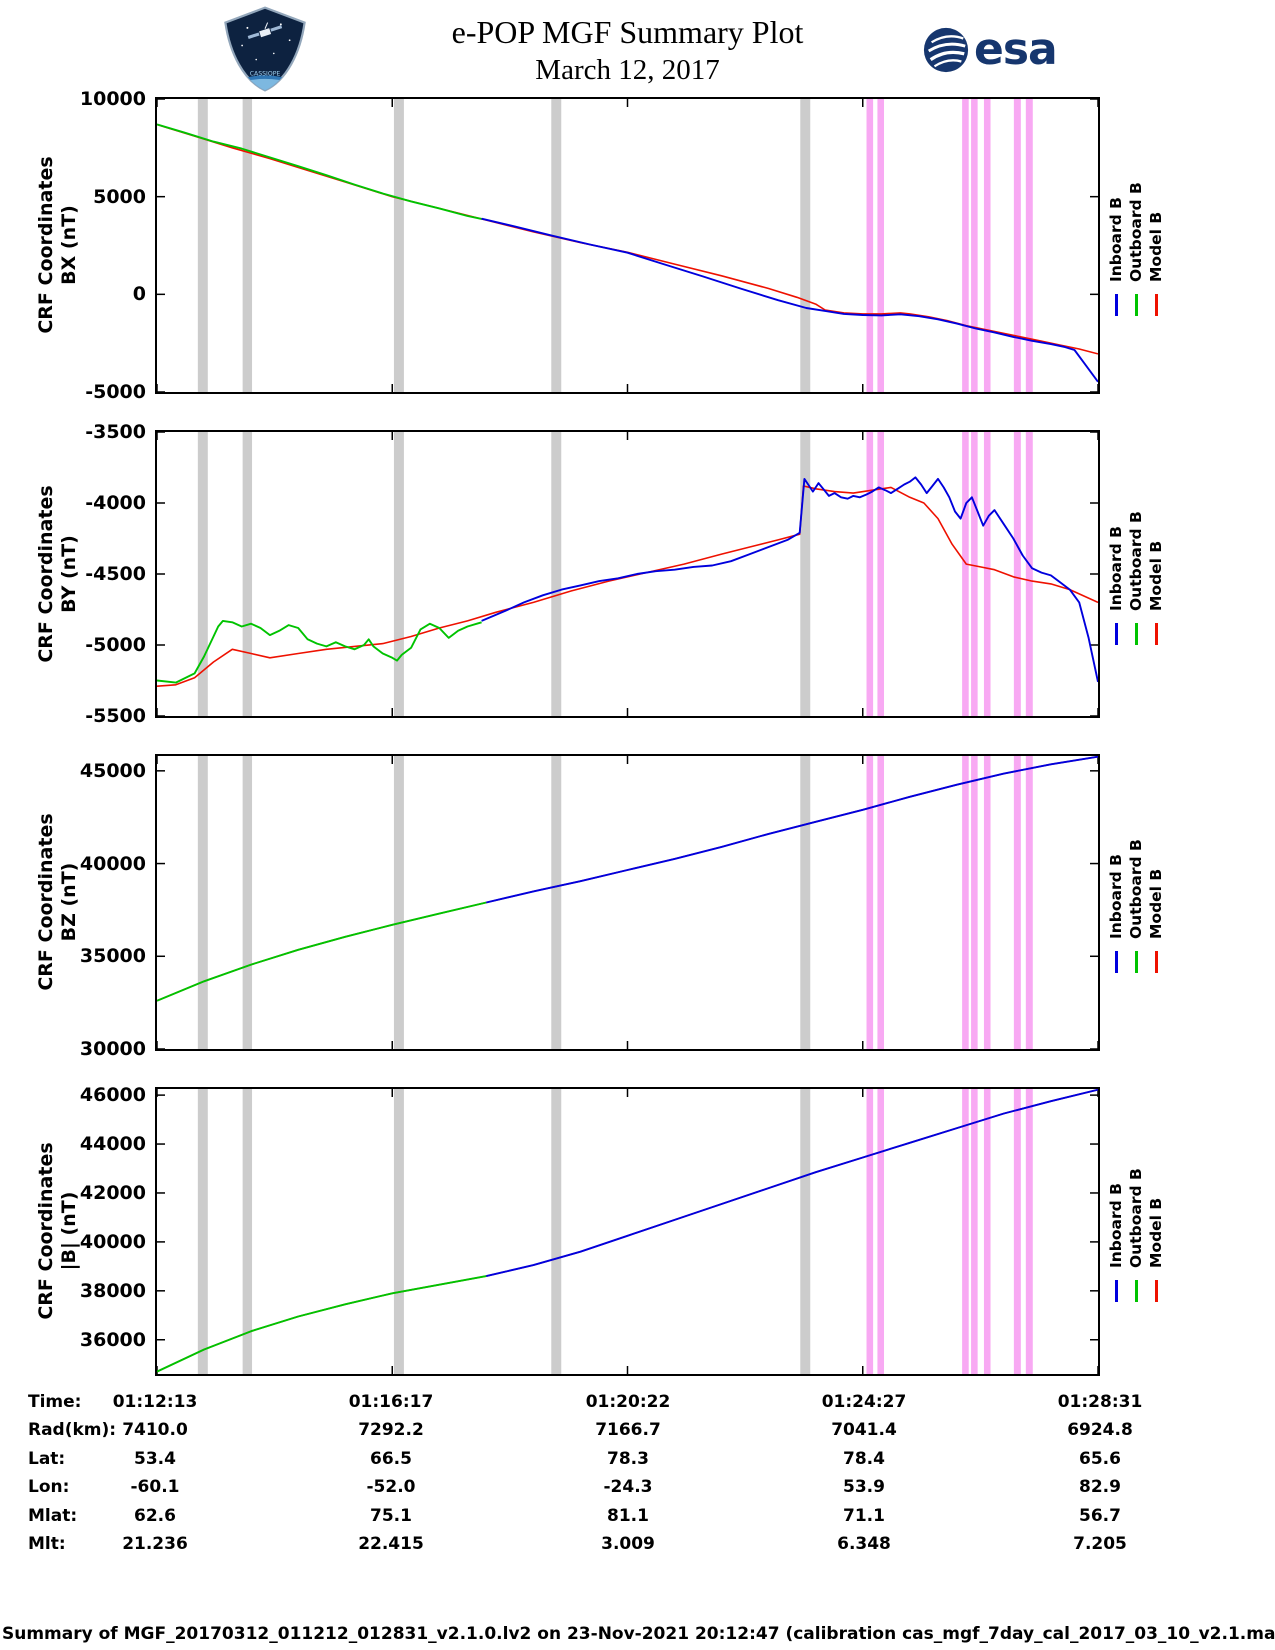  I want to click on table-cell: 65.6, so click(1100, 1458).